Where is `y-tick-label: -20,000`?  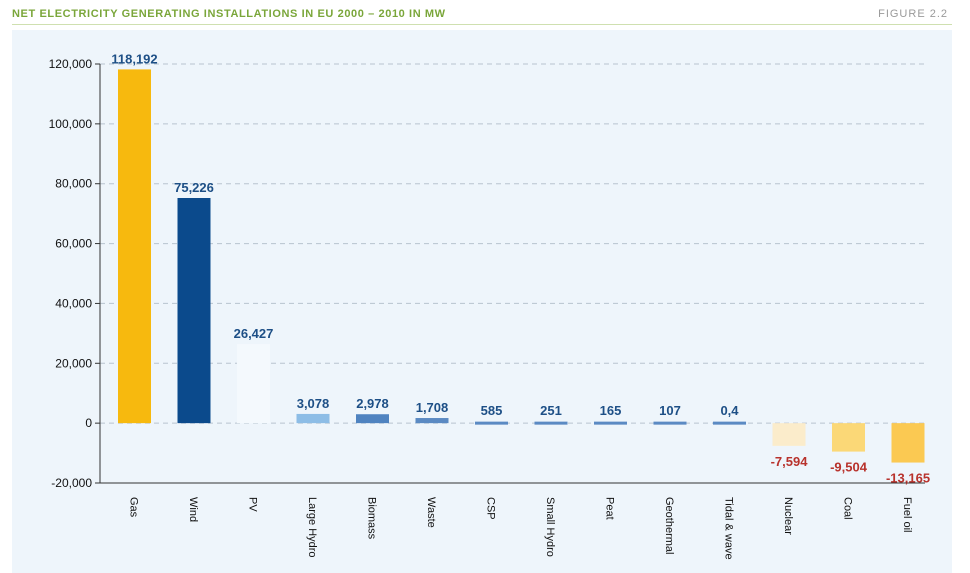 y-tick-label: -20,000 is located at coordinates (71, 483).